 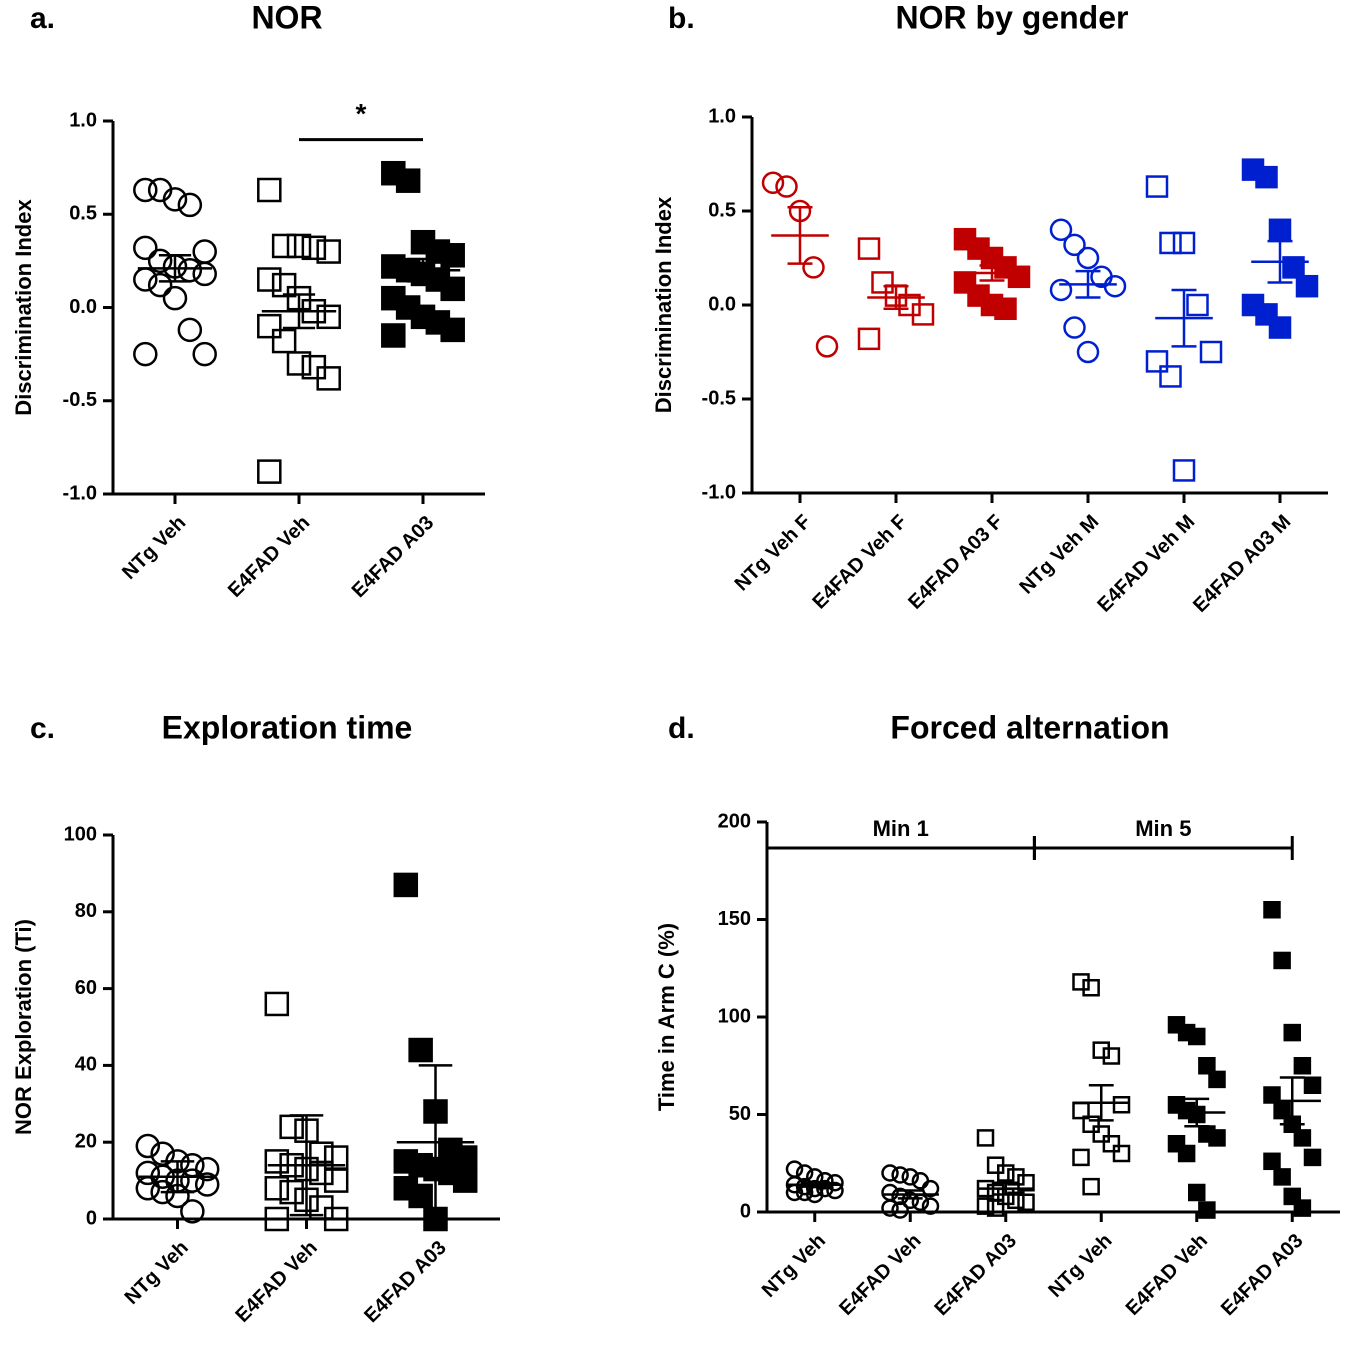 I want to click on y-tick-label: 150, so click(x=734, y=919).